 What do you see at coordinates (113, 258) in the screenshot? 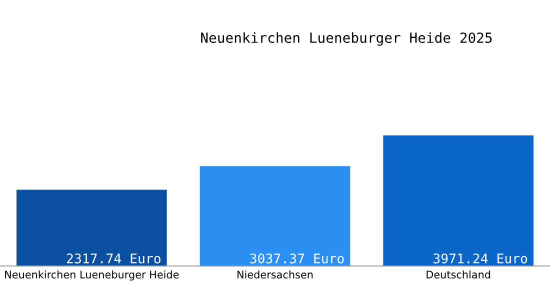
I see `data-label: 2317.74 Euro` at bounding box center [113, 258].